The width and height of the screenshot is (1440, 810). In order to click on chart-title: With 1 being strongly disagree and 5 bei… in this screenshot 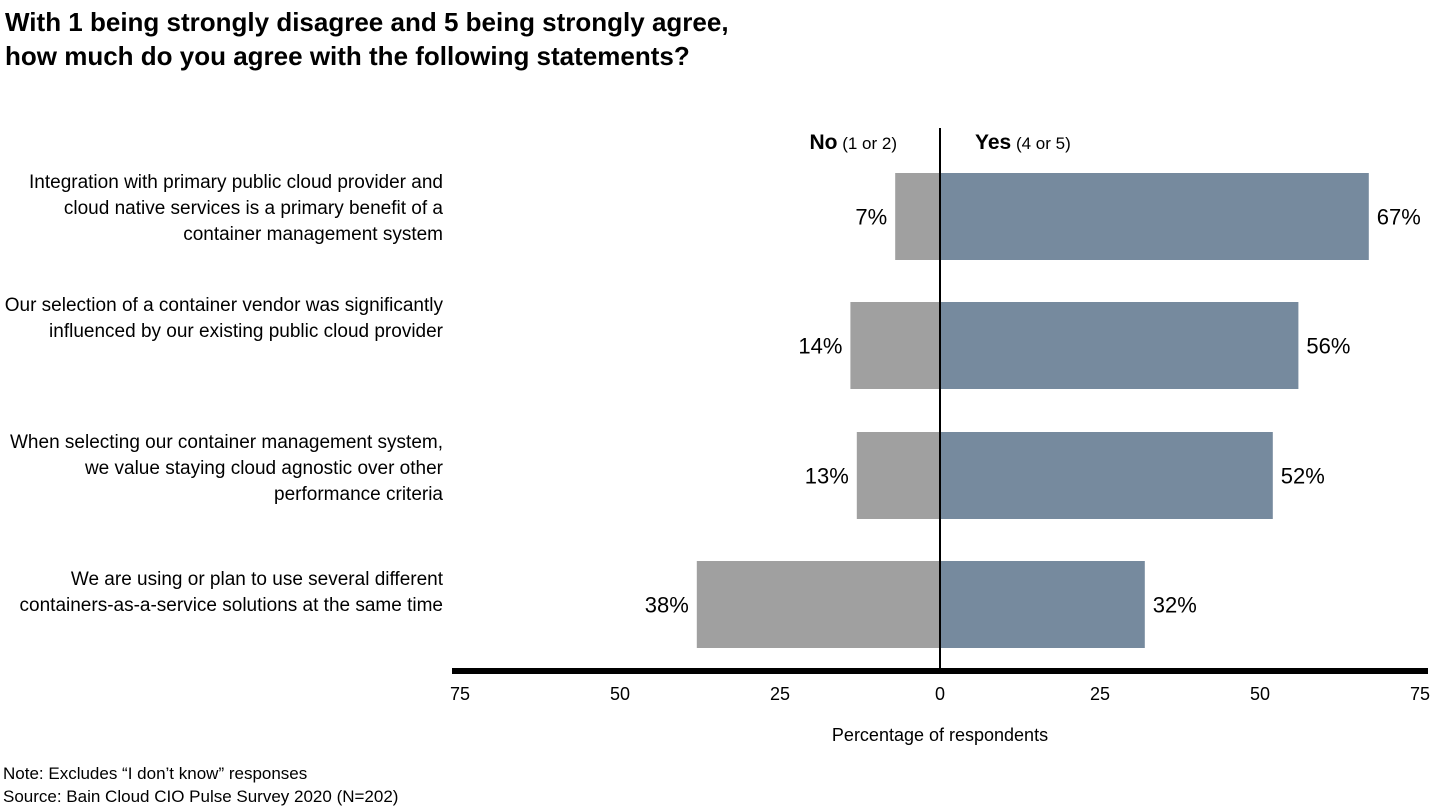, I will do `click(367, 39)`.